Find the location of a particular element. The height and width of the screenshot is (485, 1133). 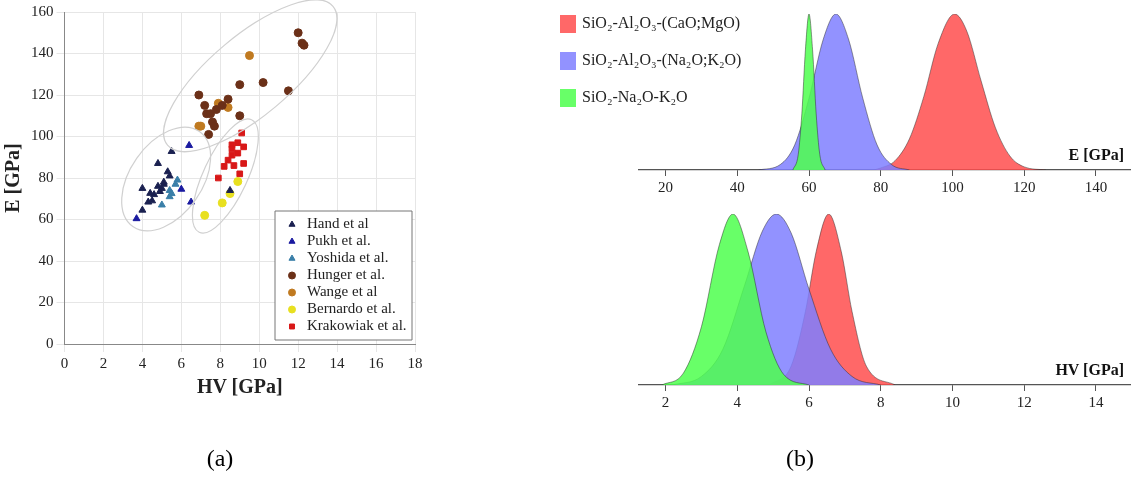

y-tick-label: 0 is located at coordinates (50, 342).